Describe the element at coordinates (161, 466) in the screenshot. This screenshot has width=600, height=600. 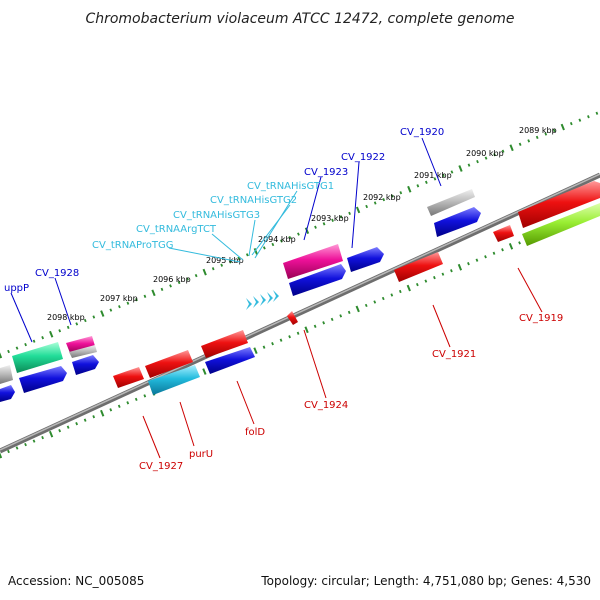
I see `gene-label-cv1927: CV_1927` at that location.